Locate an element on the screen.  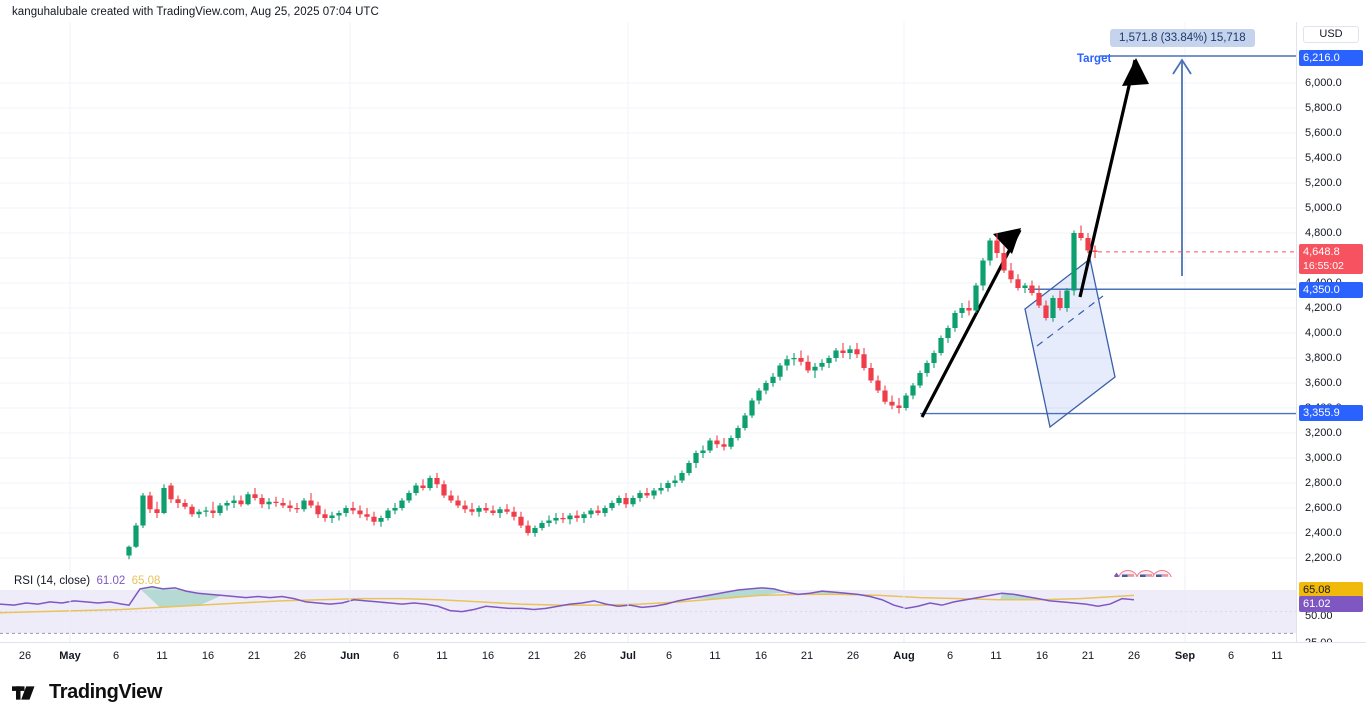
tradingview-branding: TradingView is located at coordinates (87, 692).